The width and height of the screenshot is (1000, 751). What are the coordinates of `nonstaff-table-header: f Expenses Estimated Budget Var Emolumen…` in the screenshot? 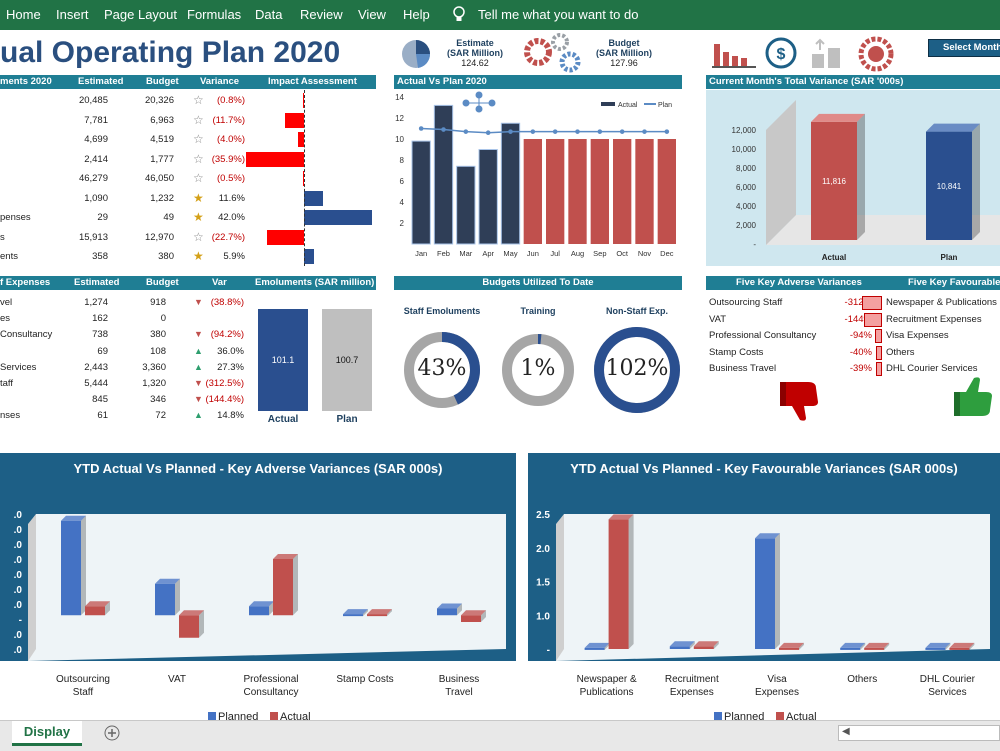 It's located at (188, 283).